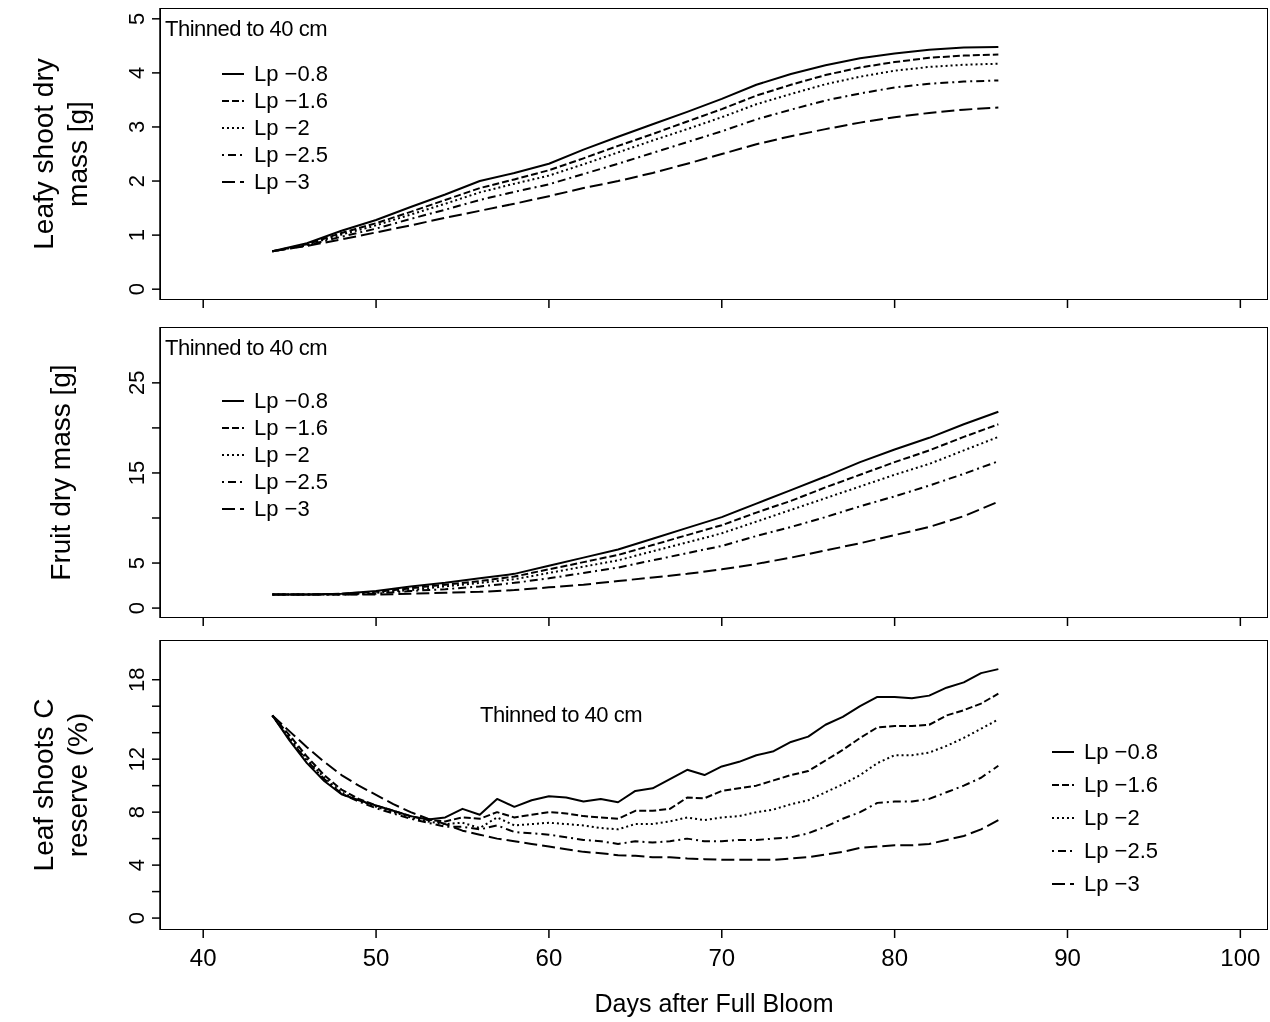 This screenshot has width=1270, height=1022. Describe the element at coordinates (376, 957) in the screenshot. I see `x-tick-label: 50` at that location.